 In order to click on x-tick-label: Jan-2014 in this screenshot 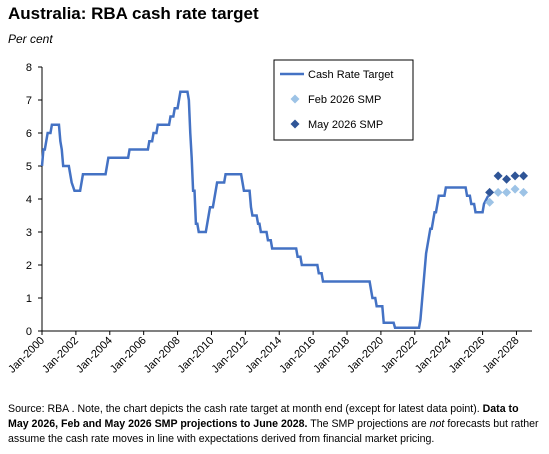, I will do `click(263, 355)`.